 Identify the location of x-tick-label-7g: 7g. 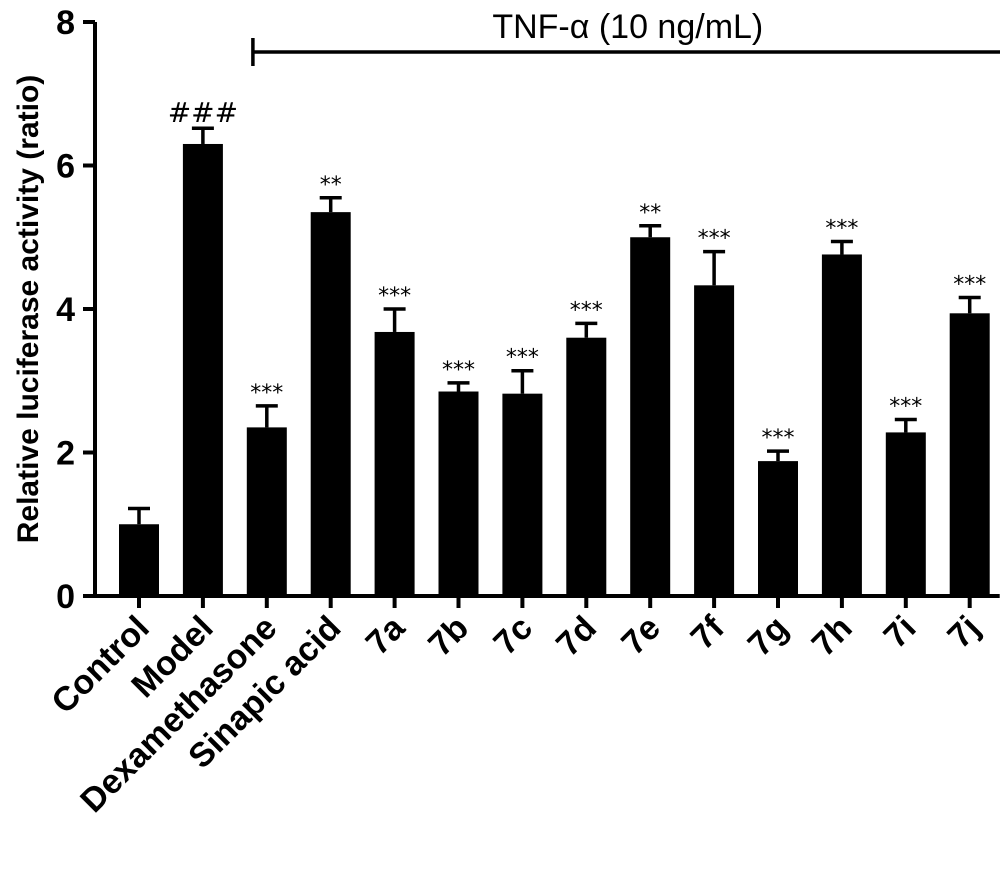
(768, 636).